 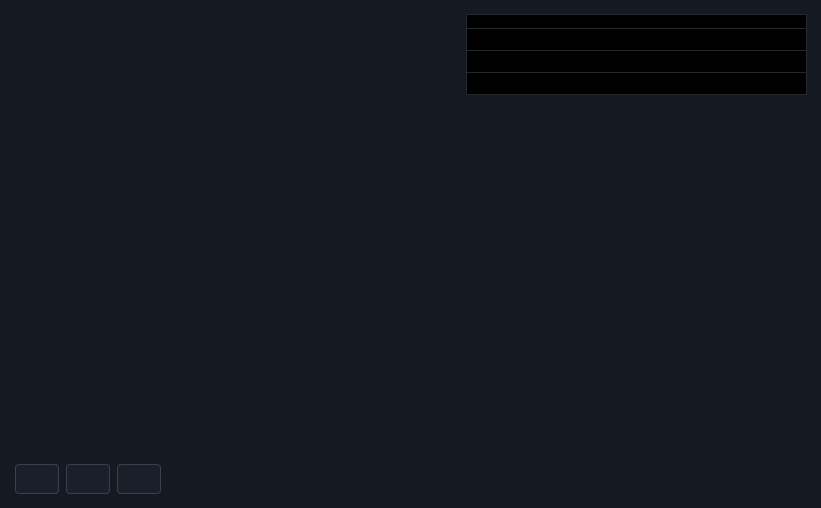 I want to click on tooltip-date, so click(x=636, y=21).